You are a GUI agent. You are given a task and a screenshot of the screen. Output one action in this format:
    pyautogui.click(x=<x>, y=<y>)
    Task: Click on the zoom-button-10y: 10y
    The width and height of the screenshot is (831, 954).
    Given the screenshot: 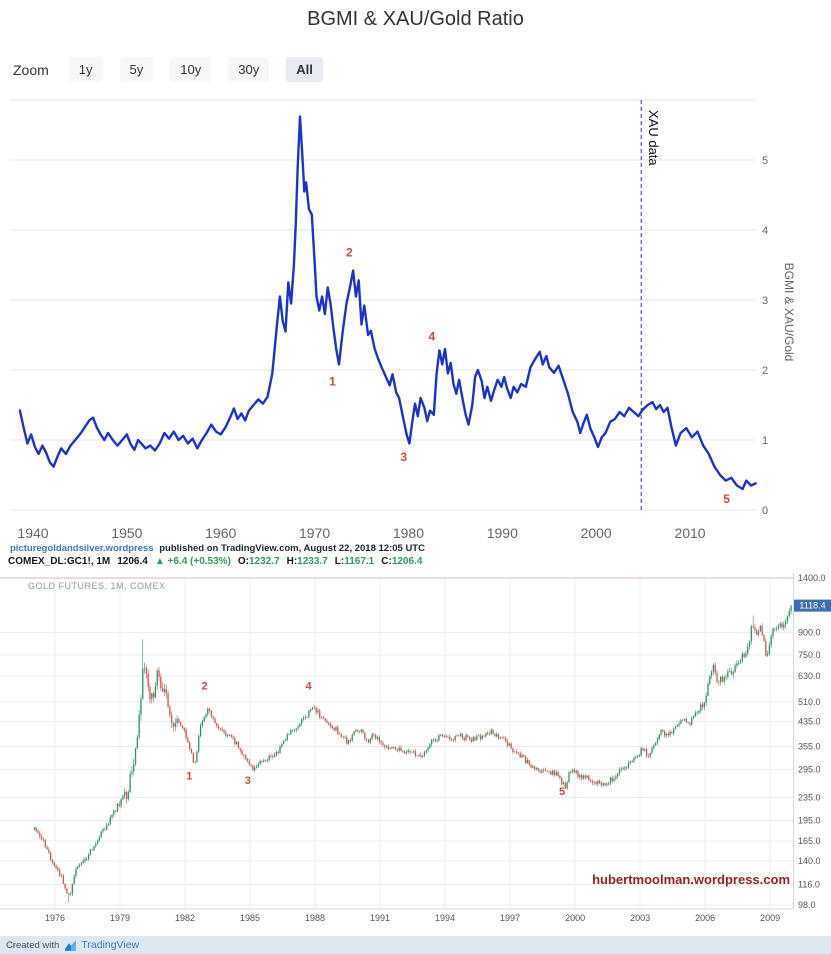 What is the action you would take?
    pyautogui.click(x=191, y=69)
    